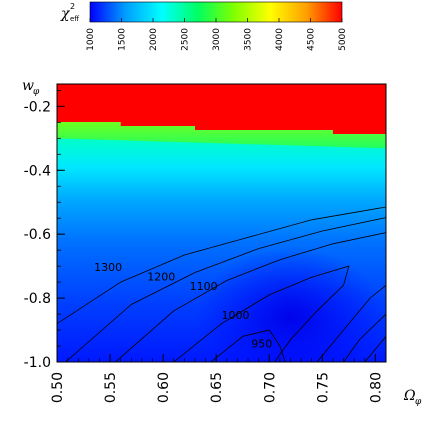 This screenshot has height=425, width=436. What do you see at coordinates (91, 39) in the screenshot?
I see `colorbar-tick-label: 1000` at bounding box center [91, 39].